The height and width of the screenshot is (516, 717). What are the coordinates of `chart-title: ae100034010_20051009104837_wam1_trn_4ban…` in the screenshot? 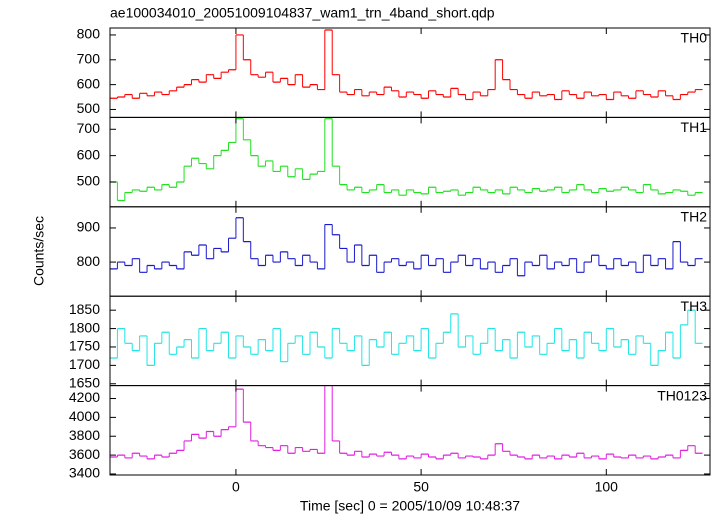 It's located at (302, 13).